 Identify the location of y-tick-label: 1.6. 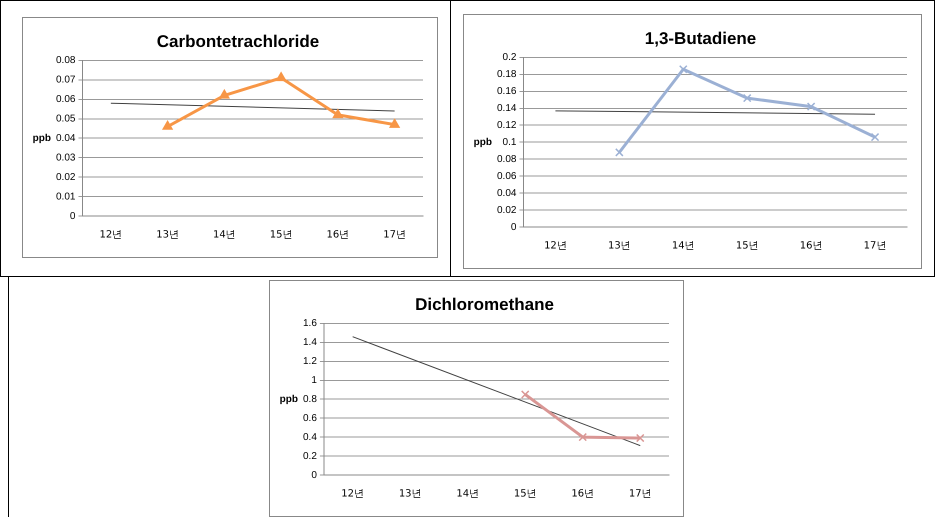
(310, 324).